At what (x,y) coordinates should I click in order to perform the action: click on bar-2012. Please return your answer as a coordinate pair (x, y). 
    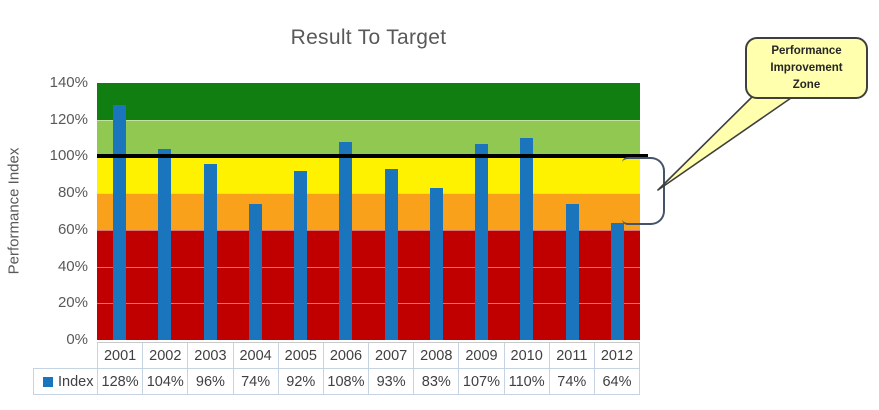
    Looking at the image, I should click on (617, 281).